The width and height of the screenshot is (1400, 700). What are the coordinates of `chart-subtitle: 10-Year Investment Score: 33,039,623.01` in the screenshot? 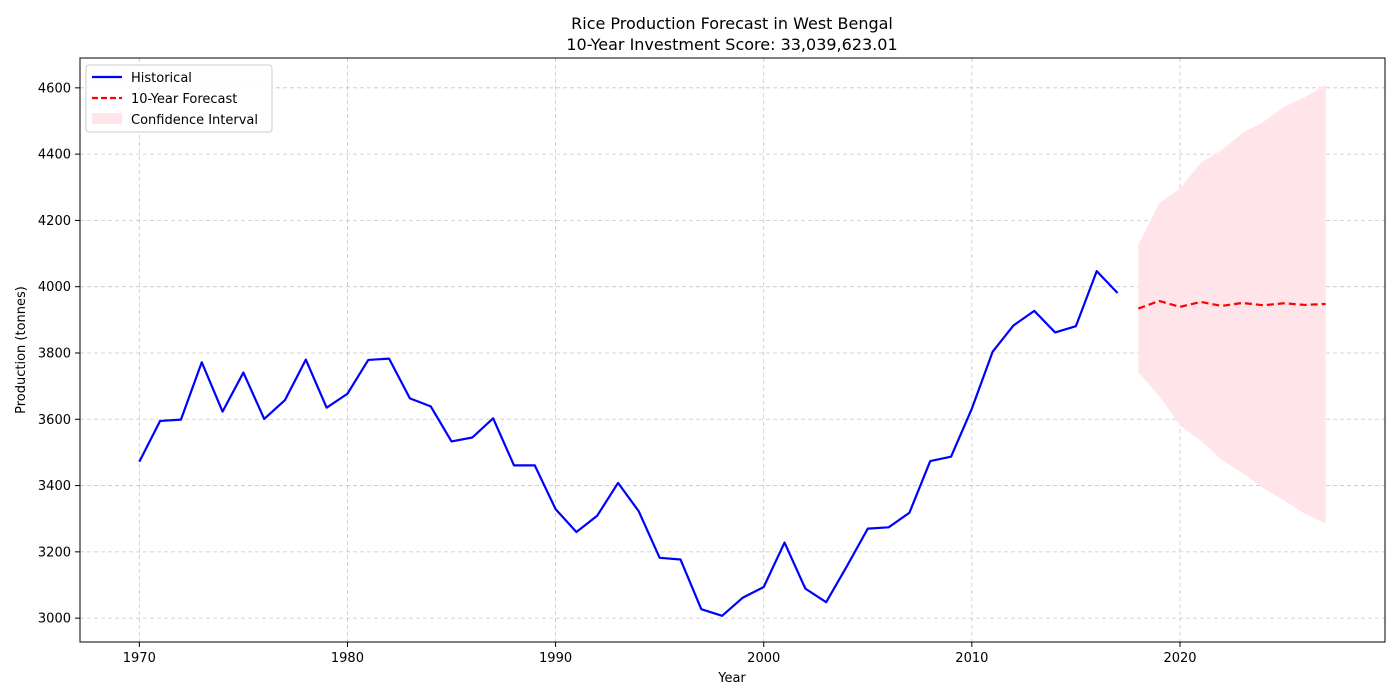 It's located at (731, 44).